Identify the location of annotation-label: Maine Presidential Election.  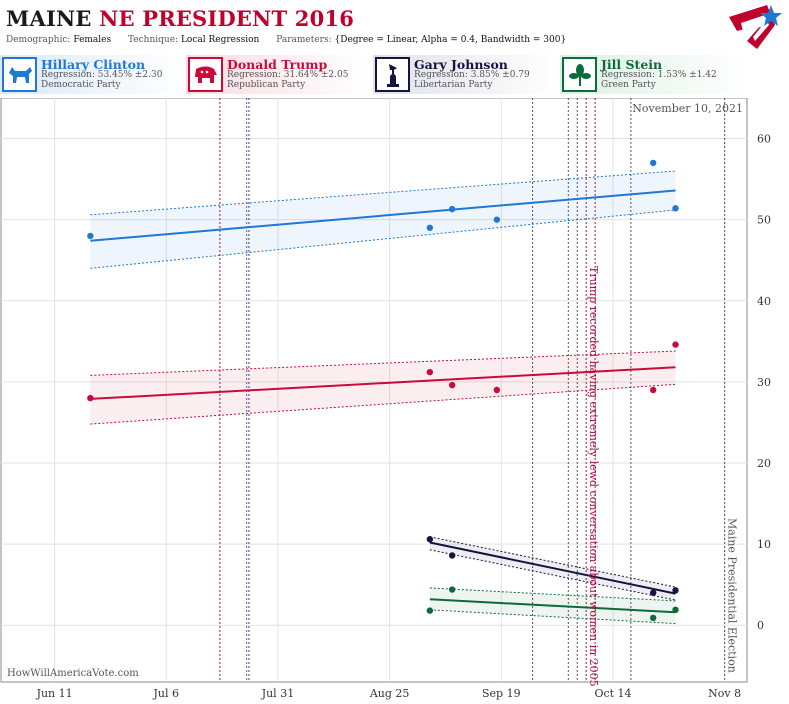
(732, 595).